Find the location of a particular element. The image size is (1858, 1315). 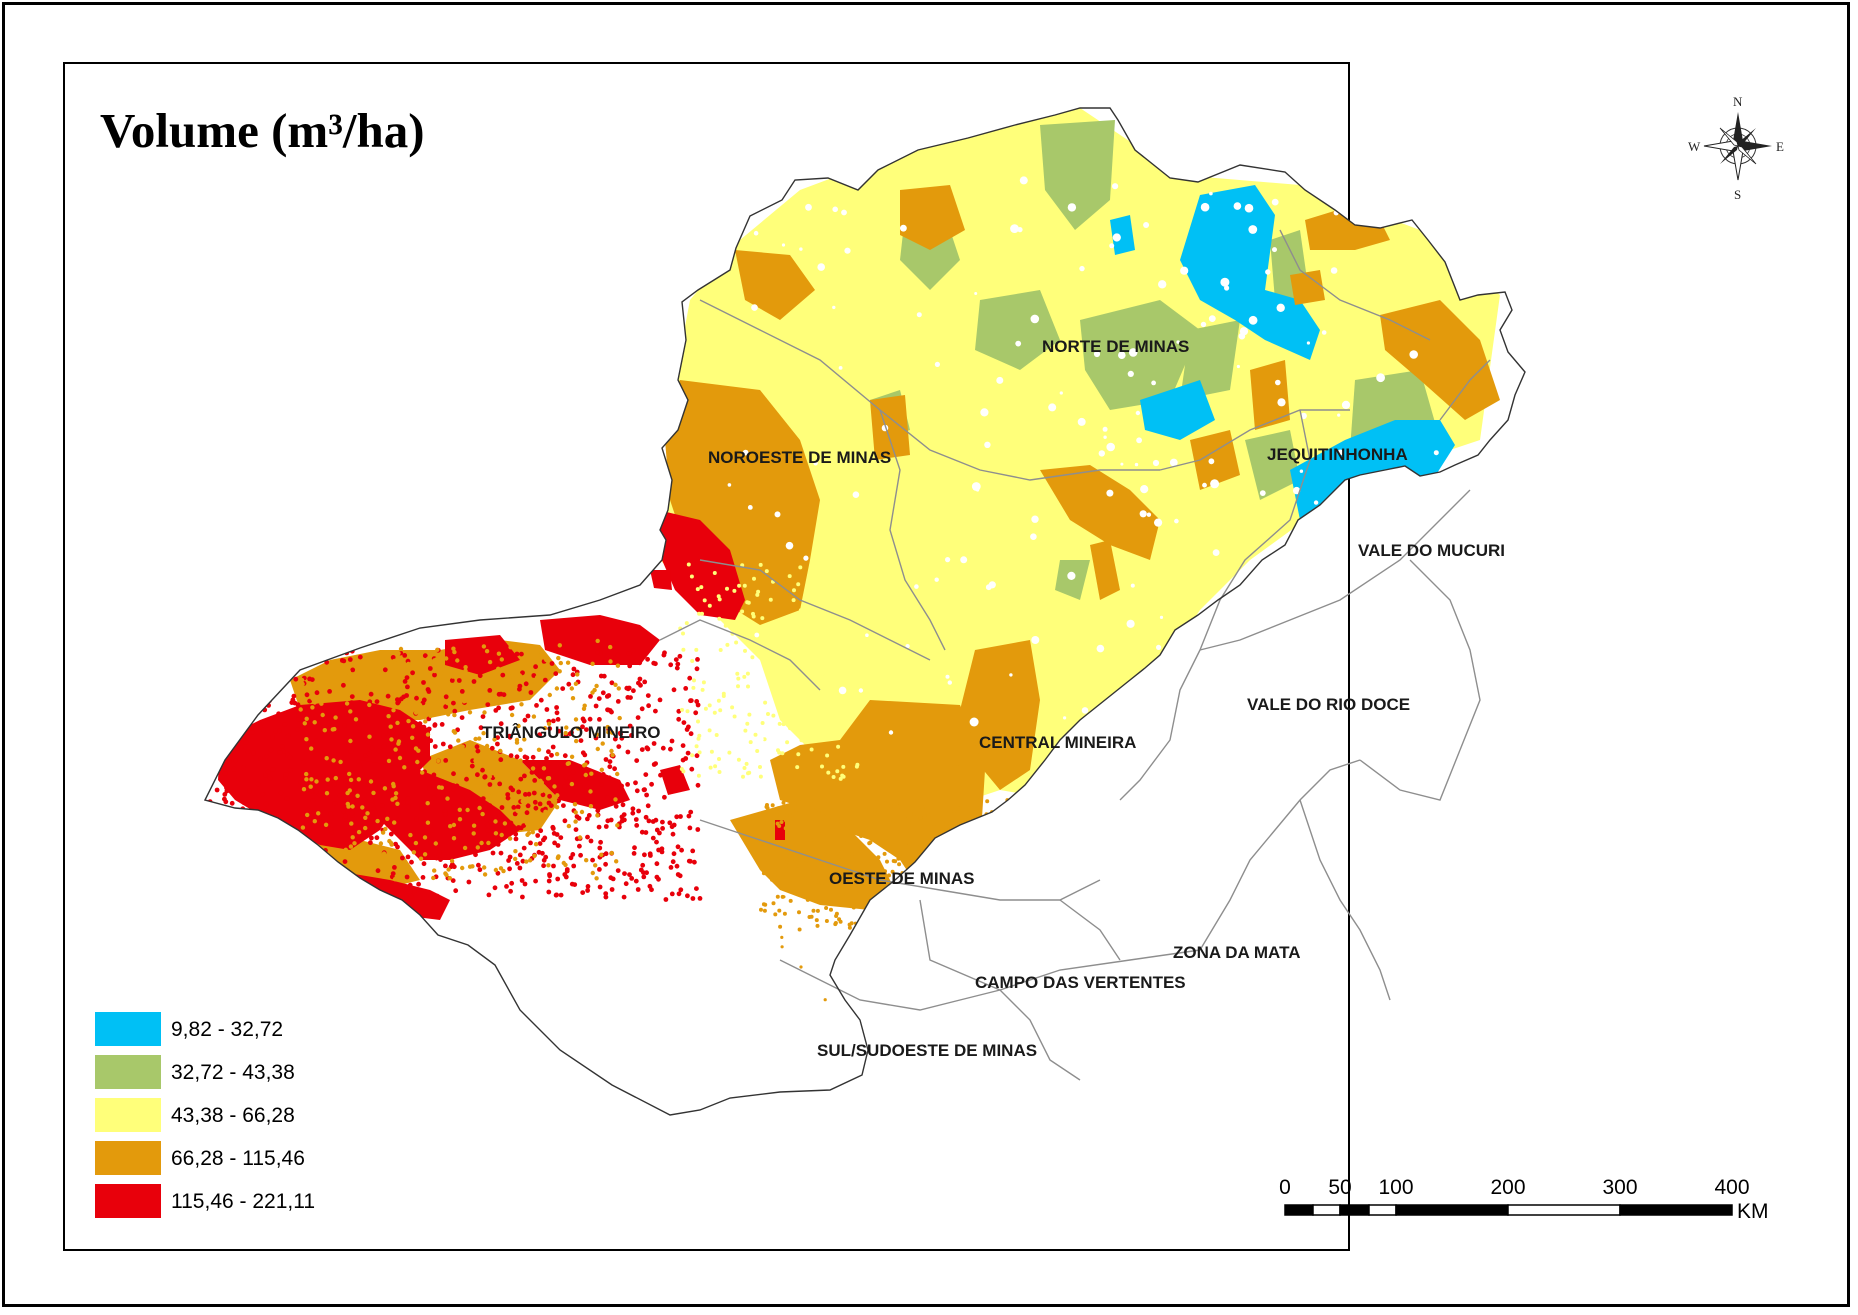

region-boundary is located at coordinates (1040, 1035).